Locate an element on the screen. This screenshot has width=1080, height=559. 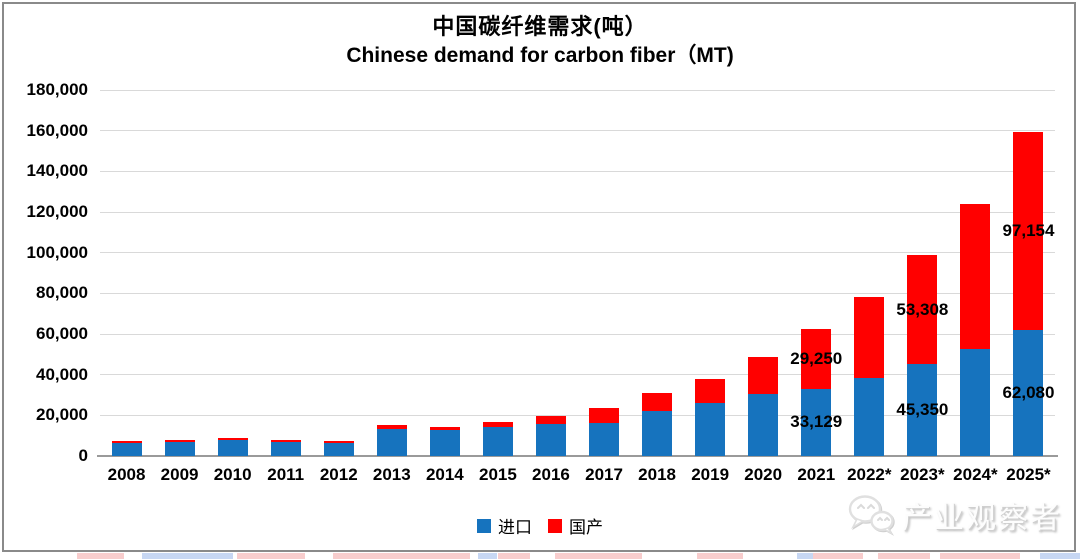
bar-2016 is located at coordinates (550, 436).